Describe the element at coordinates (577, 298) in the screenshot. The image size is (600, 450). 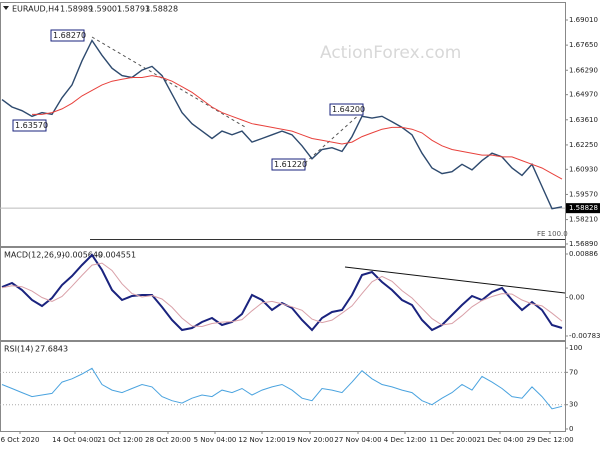
I see `y-tick-label: 0.00` at that location.